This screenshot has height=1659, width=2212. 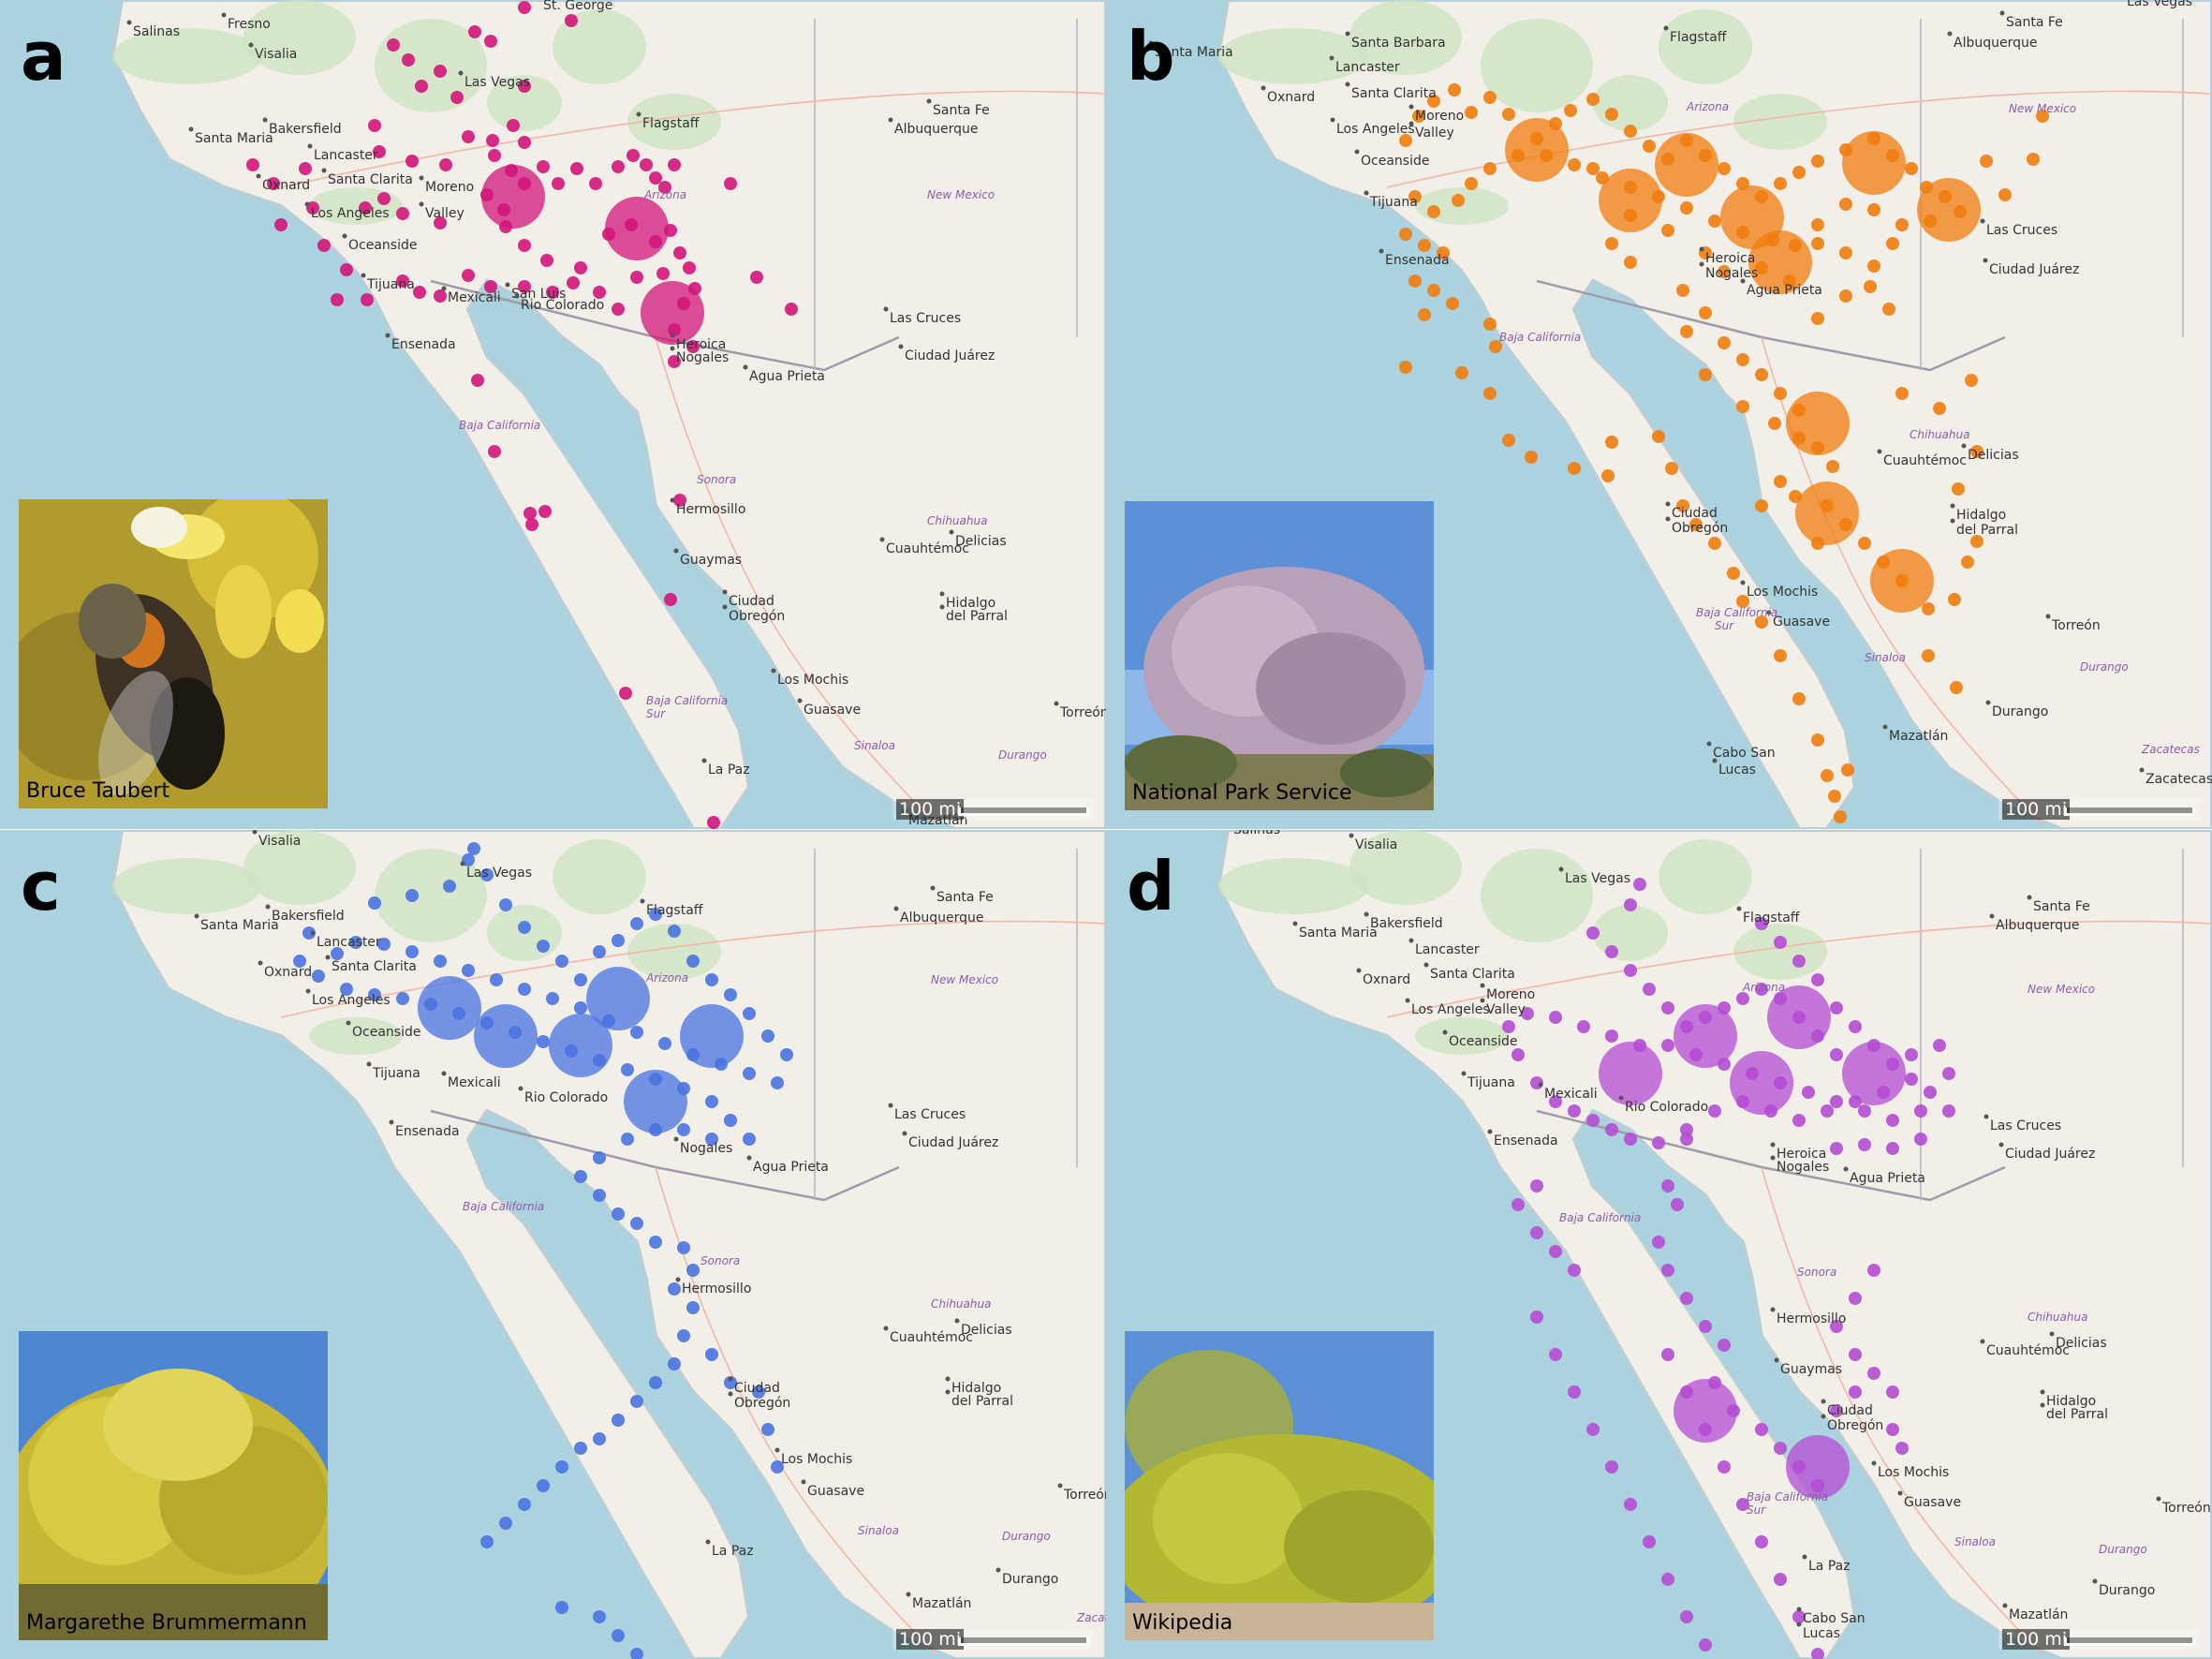 What do you see at coordinates (1888, 1178) in the screenshot?
I see `city-label: Agua Prieta` at bounding box center [1888, 1178].